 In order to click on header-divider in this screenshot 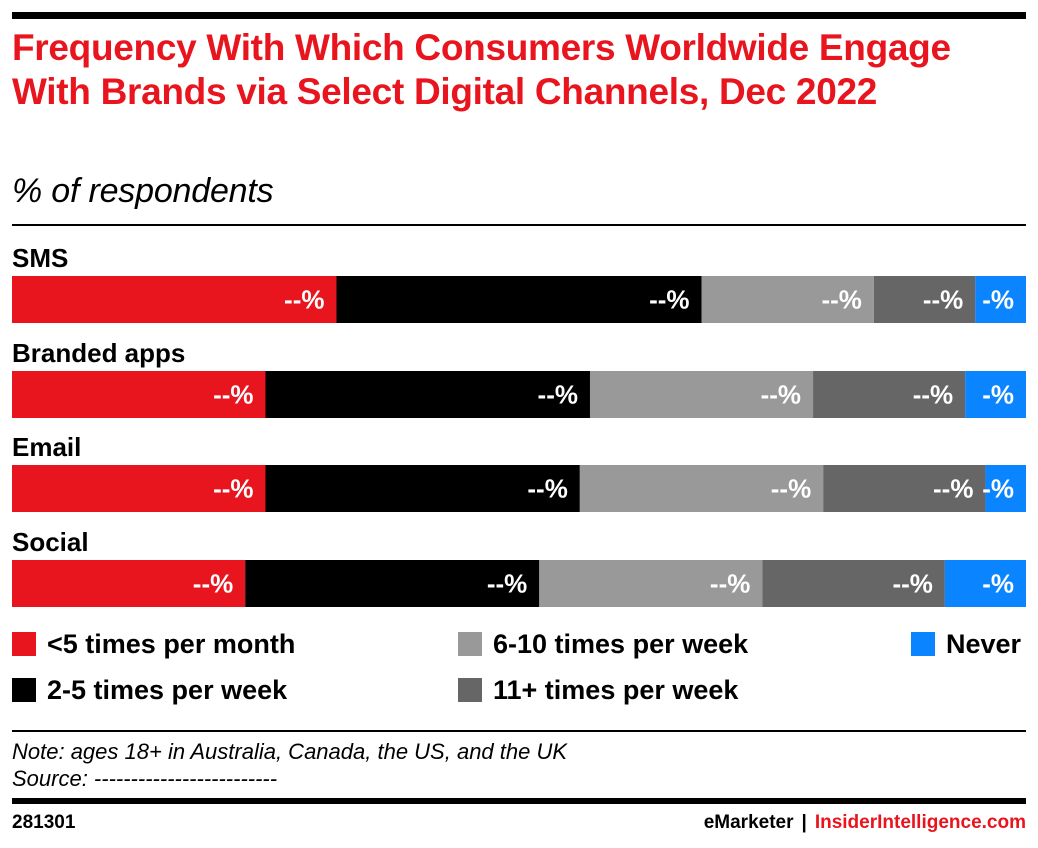, I will do `click(519, 225)`.